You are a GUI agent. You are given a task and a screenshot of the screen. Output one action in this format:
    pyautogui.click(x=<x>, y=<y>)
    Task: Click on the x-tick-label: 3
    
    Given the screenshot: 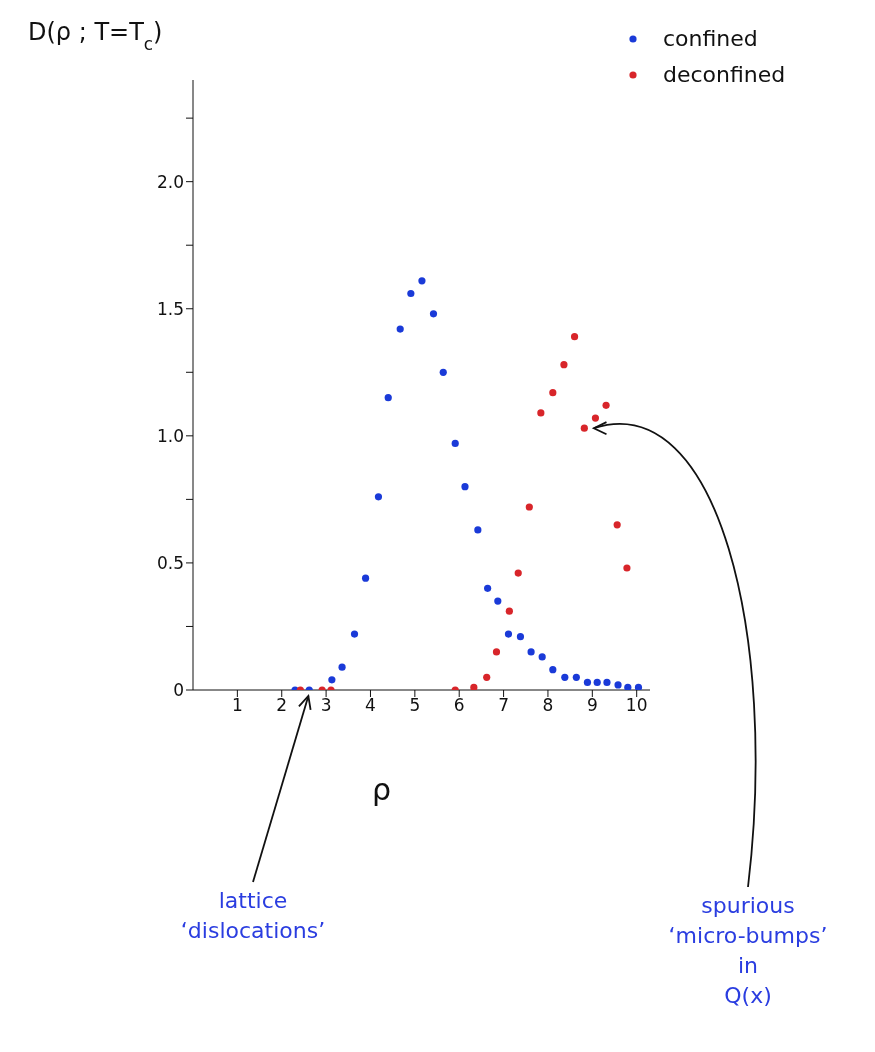 What is the action you would take?
    pyautogui.click(x=326, y=705)
    